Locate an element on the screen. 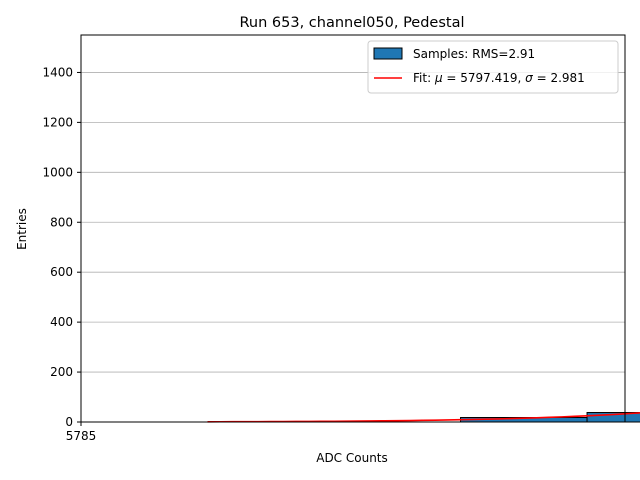 This screenshot has width=640, height=480. legend-fit-suffix: = 2.981 is located at coordinates (559, 78).